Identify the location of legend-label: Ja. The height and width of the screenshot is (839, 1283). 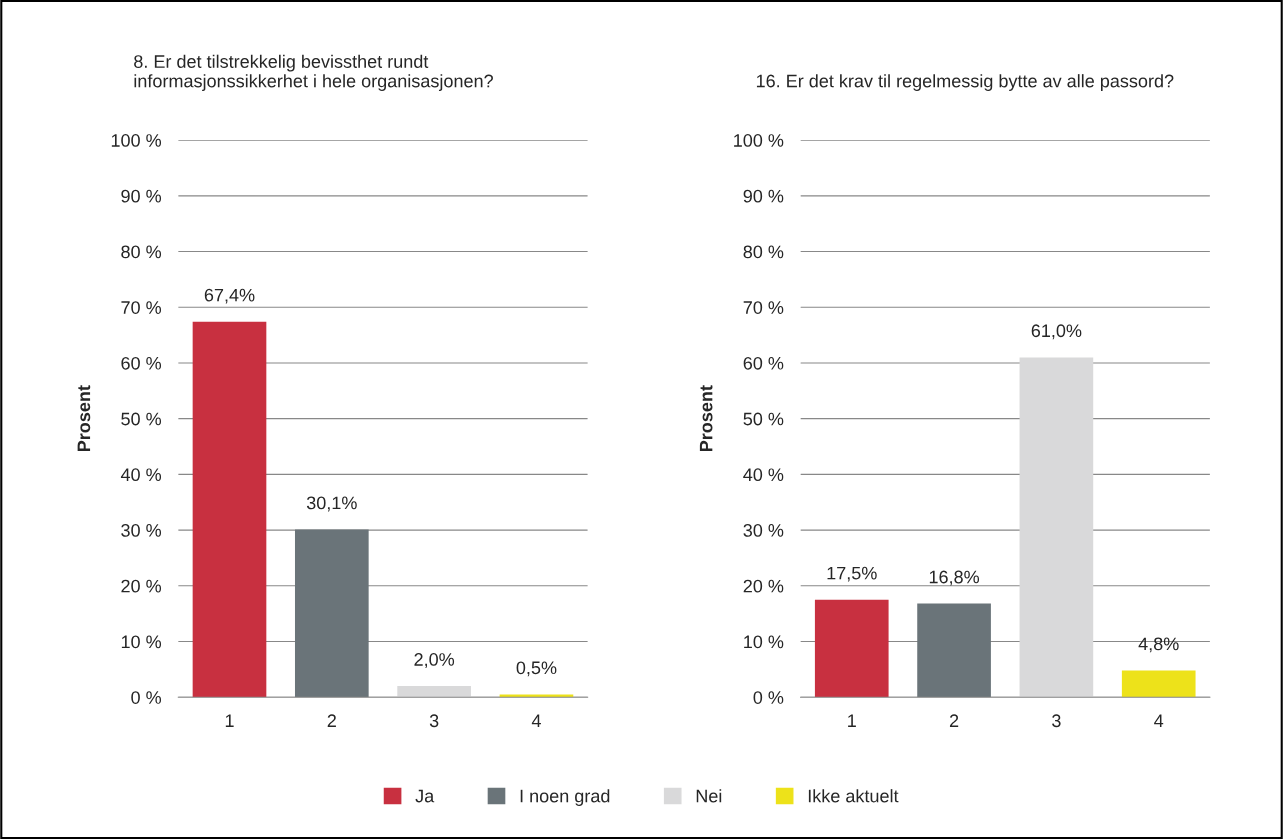
(425, 796).